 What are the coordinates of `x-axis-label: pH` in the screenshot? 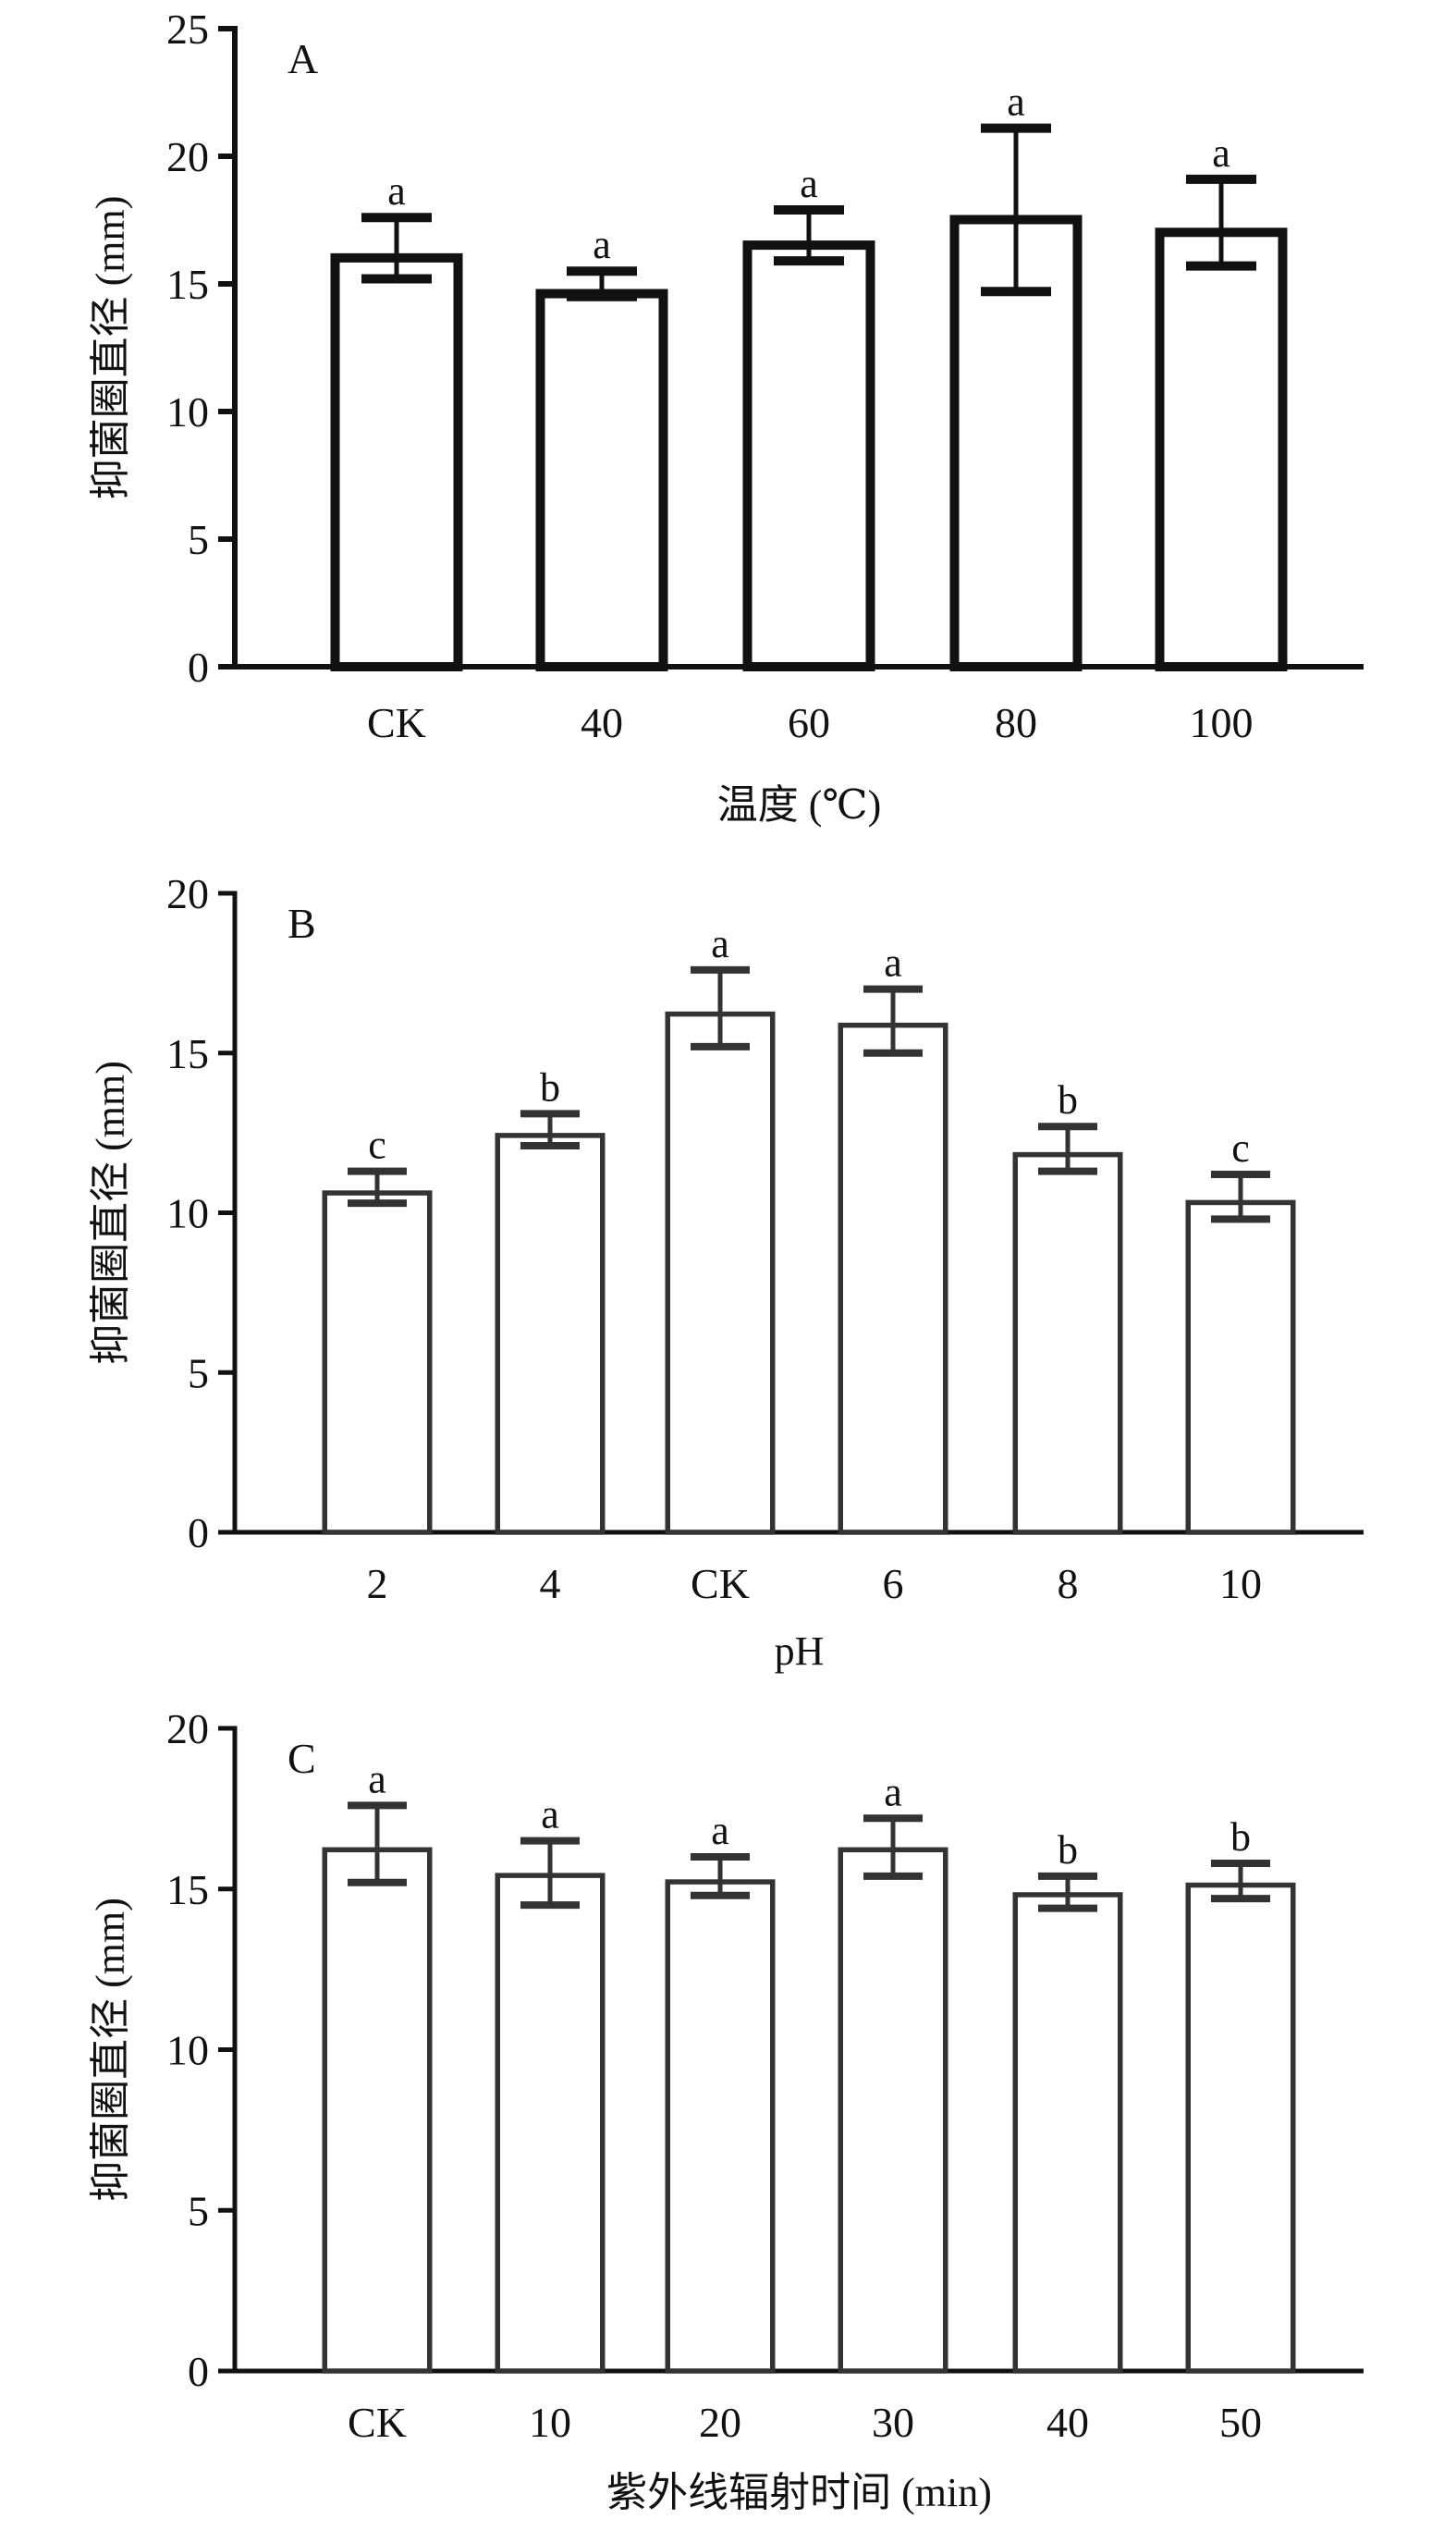 It's located at (800, 1651).